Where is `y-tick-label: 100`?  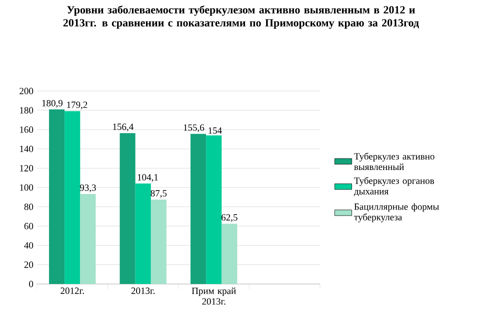
y-tick-label: 100 is located at coordinates (27, 187).